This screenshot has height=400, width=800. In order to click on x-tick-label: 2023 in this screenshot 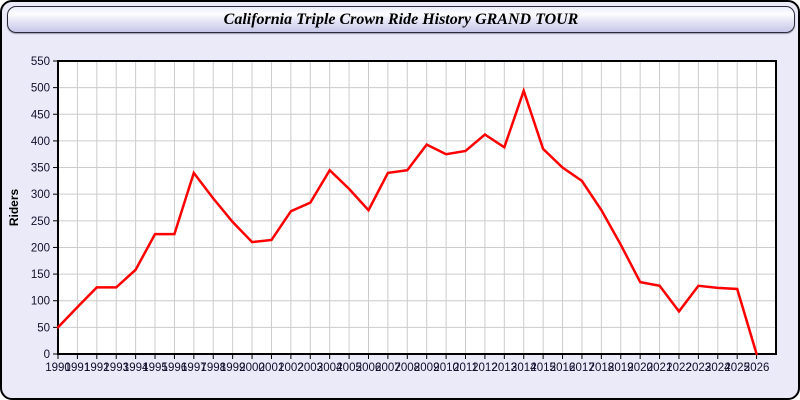, I will do `click(699, 368)`.